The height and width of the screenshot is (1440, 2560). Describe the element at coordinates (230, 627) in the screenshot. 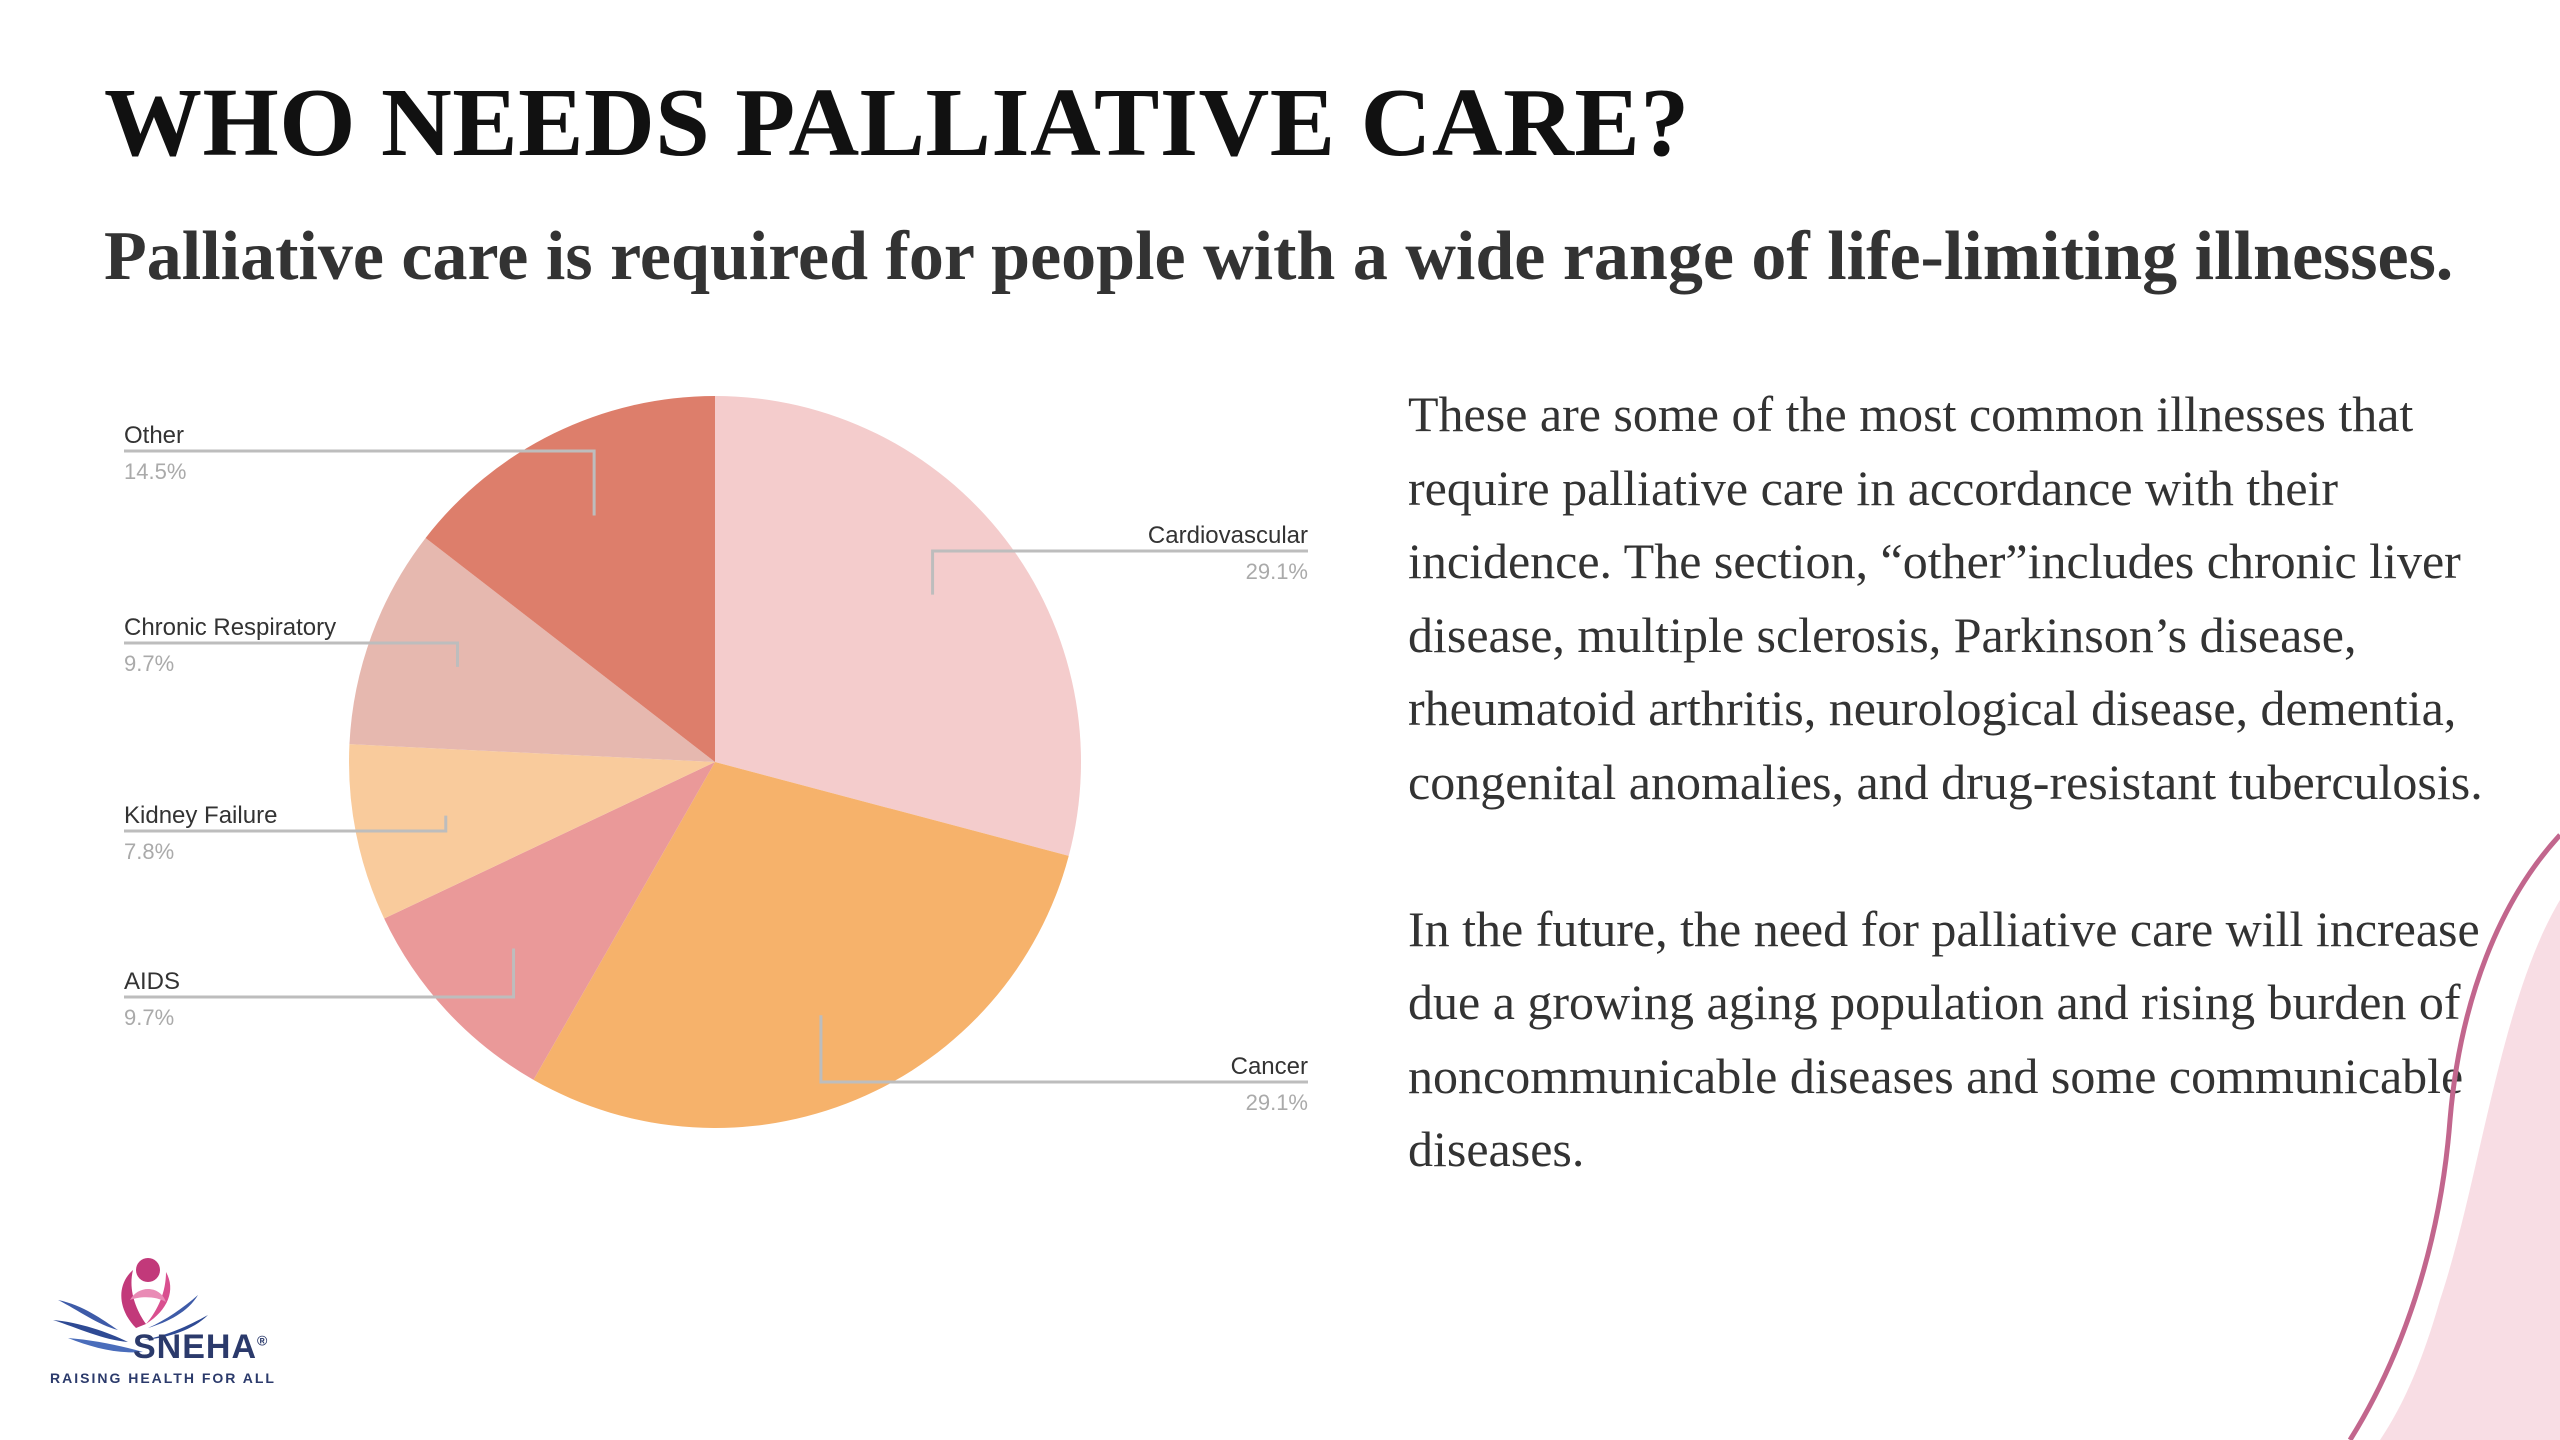

I see `slice-label-chronic-respiratory: Chronic Respiratory` at that location.